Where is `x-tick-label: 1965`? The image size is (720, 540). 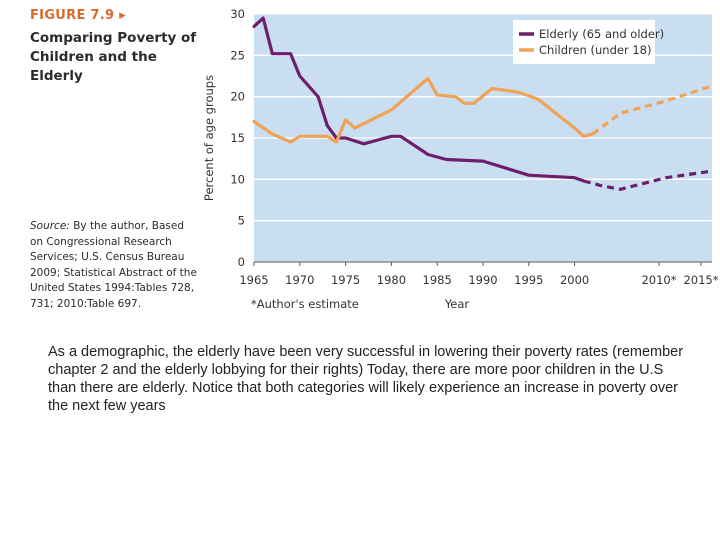
x-tick-label: 1965 is located at coordinates (253, 280).